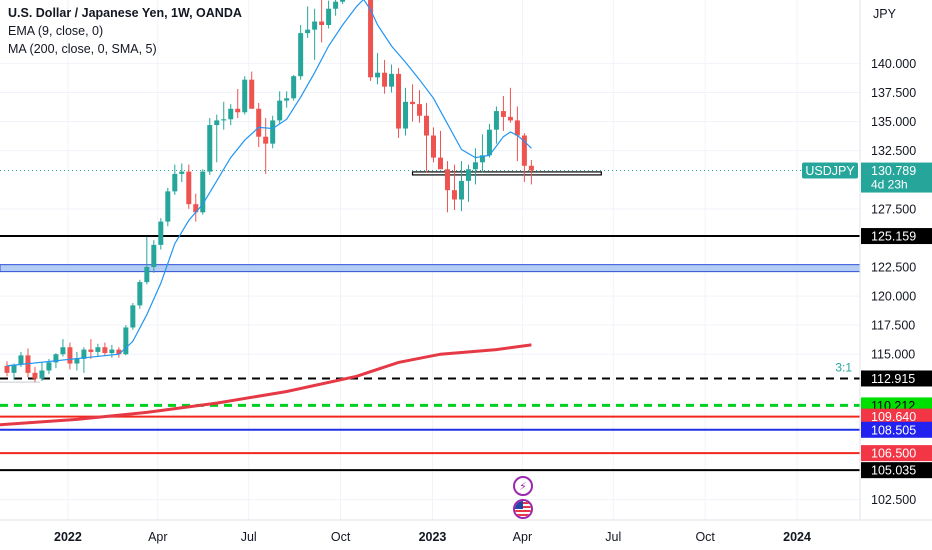 This screenshot has height=550, width=932. Describe the element at coordinates (125, 13) in the screenshot. I see `symbol-title: U.S. Dollar / Japanese Yen, 1W, OANDA` at that location.